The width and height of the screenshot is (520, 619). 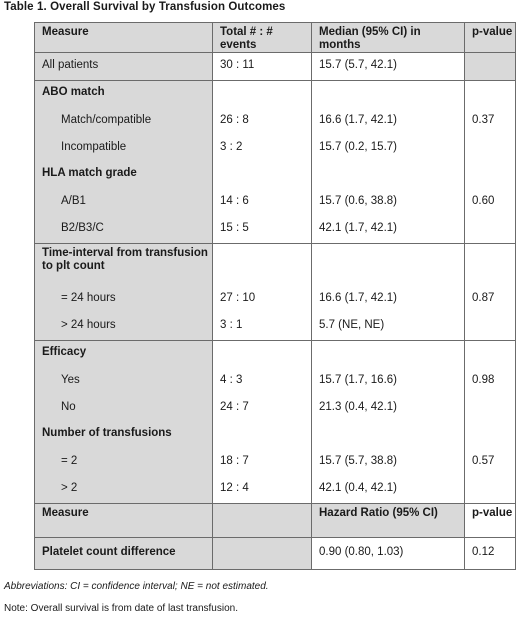 What do you see at coordinates (123, 66) in the screenshot?
I see `row-label: All patients` at bounding box center [123, 66].